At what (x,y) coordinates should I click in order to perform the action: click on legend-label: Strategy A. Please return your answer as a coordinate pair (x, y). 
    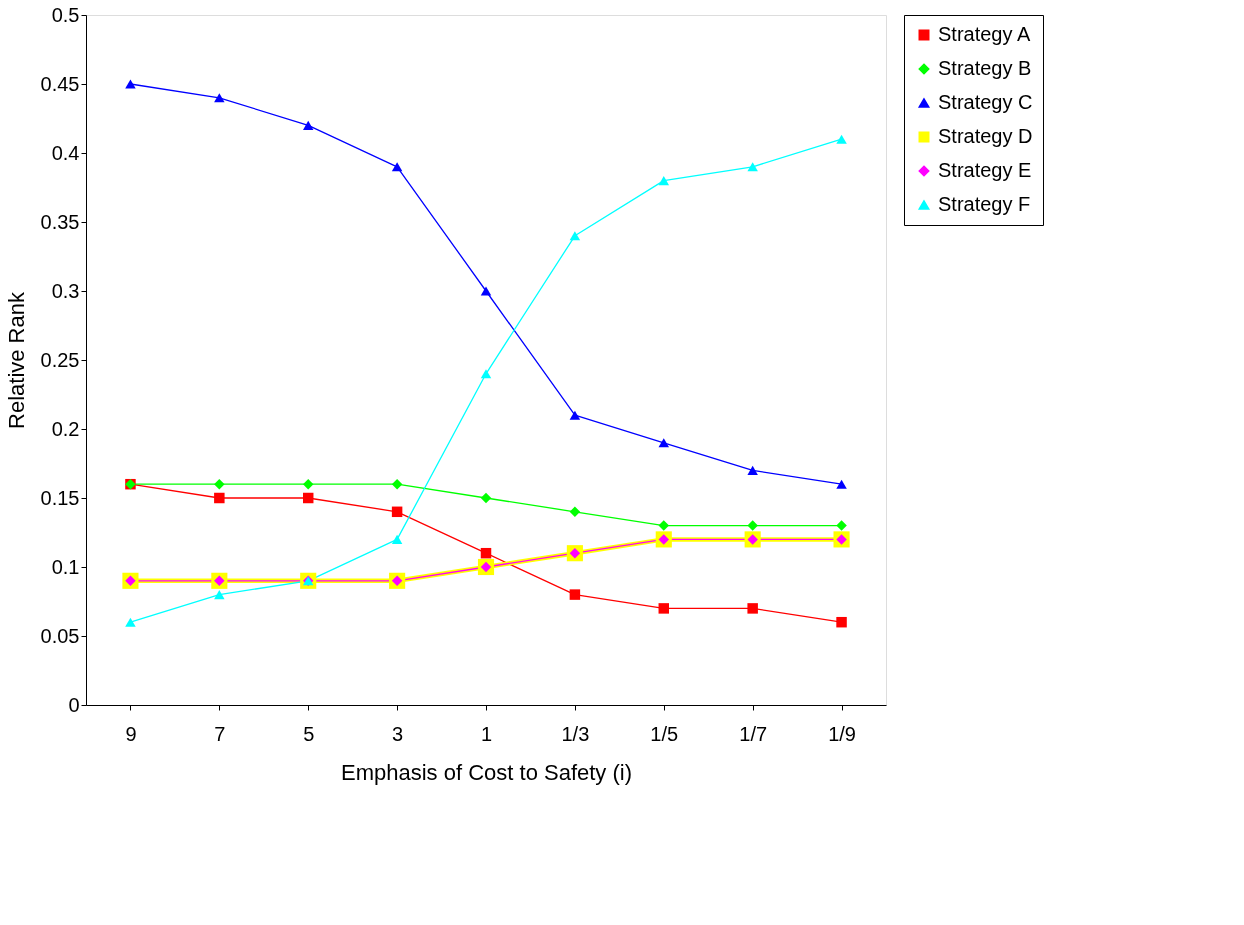
    Looking at the image, I should click on (984, 34).